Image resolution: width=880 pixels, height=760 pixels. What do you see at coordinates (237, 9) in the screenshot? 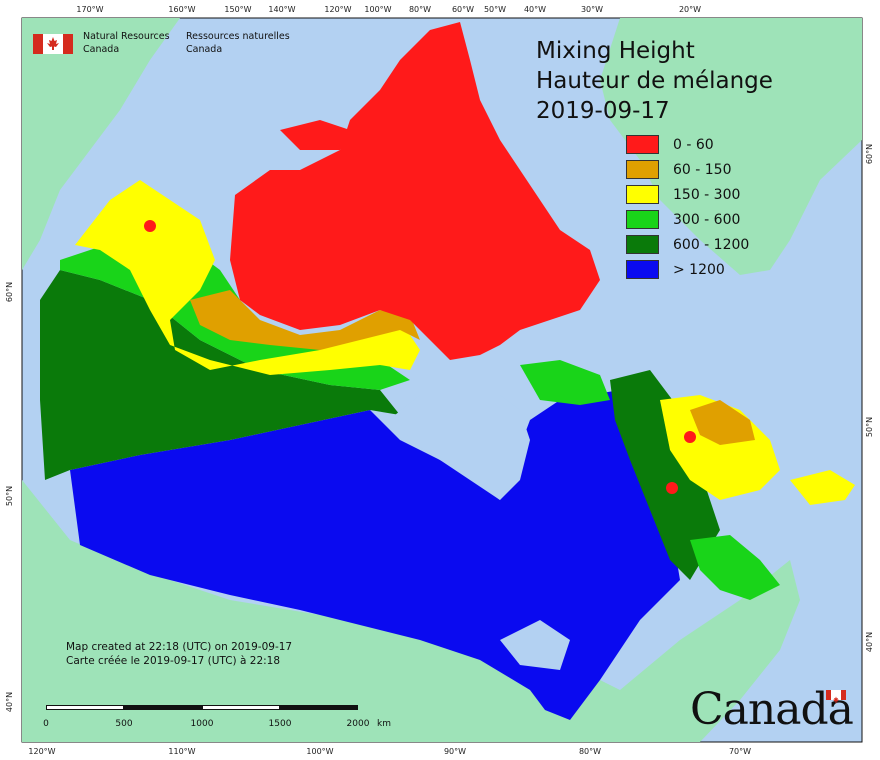
I see `tick-label: 150°W` at bounding box center [237, 9].